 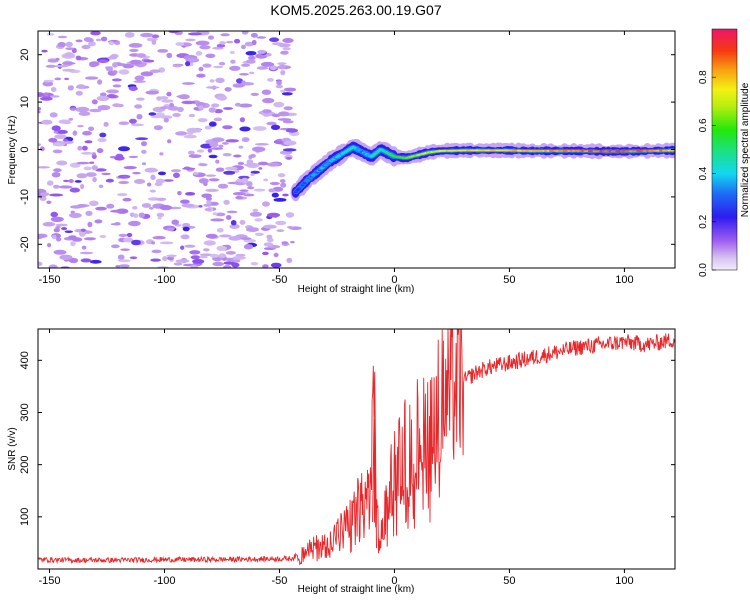 What do you see at coordinates (356, 589) in the screenshot?
I see `snr-x-axis-label: Height of straight line (km)` at bounding box center [356, 589].